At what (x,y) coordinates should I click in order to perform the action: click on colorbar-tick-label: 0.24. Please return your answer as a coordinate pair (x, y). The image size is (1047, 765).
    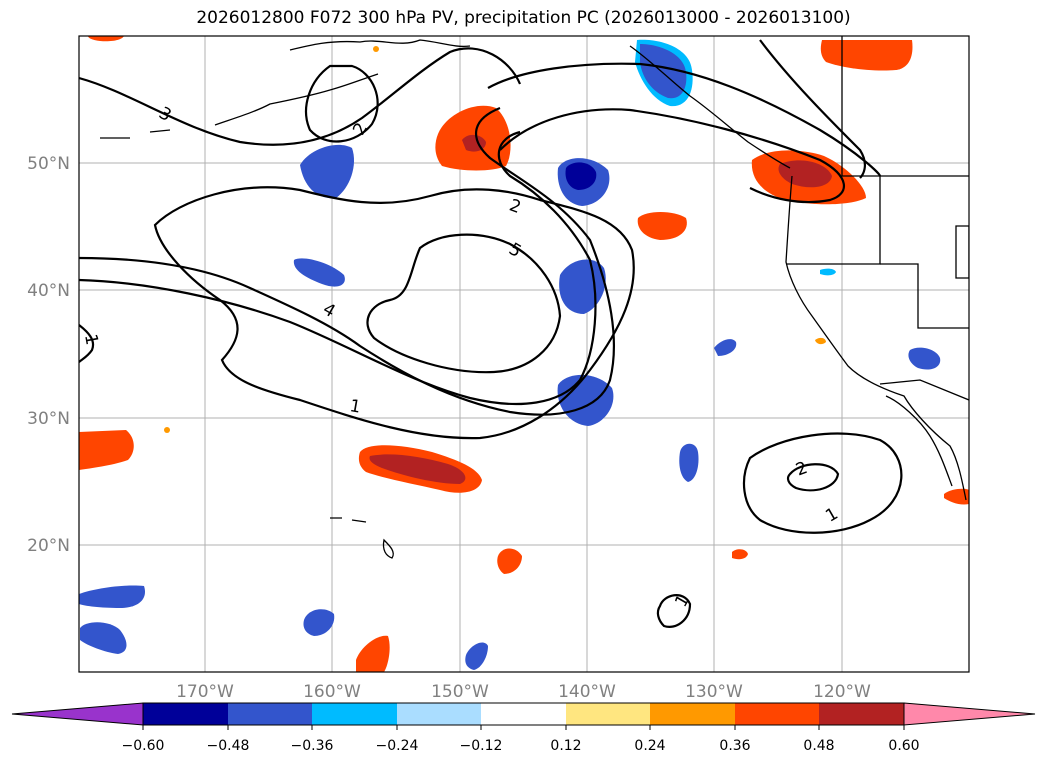
    Looking at the image, I should click on (649, 746).